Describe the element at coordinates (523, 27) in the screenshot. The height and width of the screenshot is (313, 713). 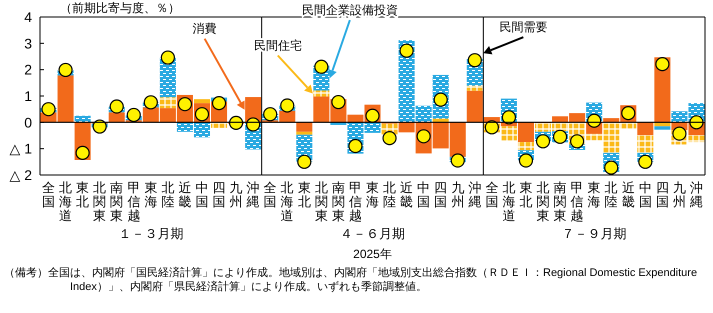
I see `text: 民間需要` at that location.